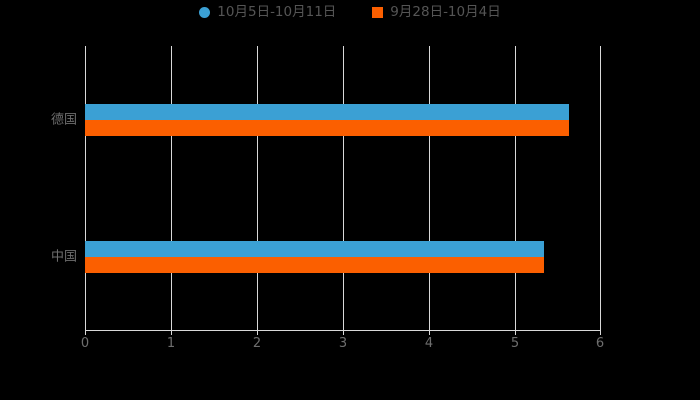 This screenshot has width=700, height=400. I want to click on x-tick-label-1: 1, so click(171, 343).